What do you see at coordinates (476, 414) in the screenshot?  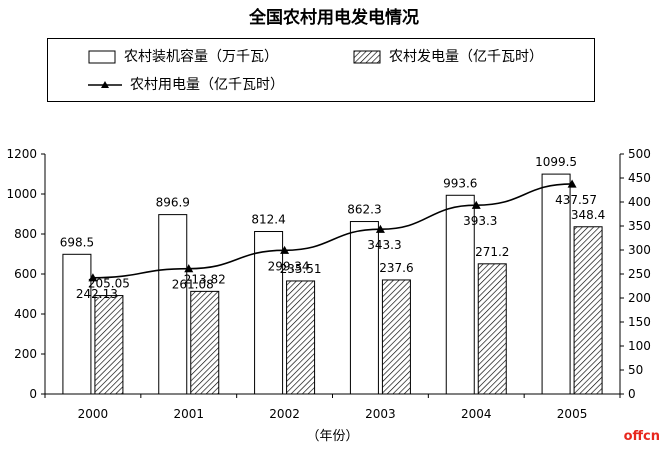 I see `x-tick-label: 2004` at bounding box center [476, 414].